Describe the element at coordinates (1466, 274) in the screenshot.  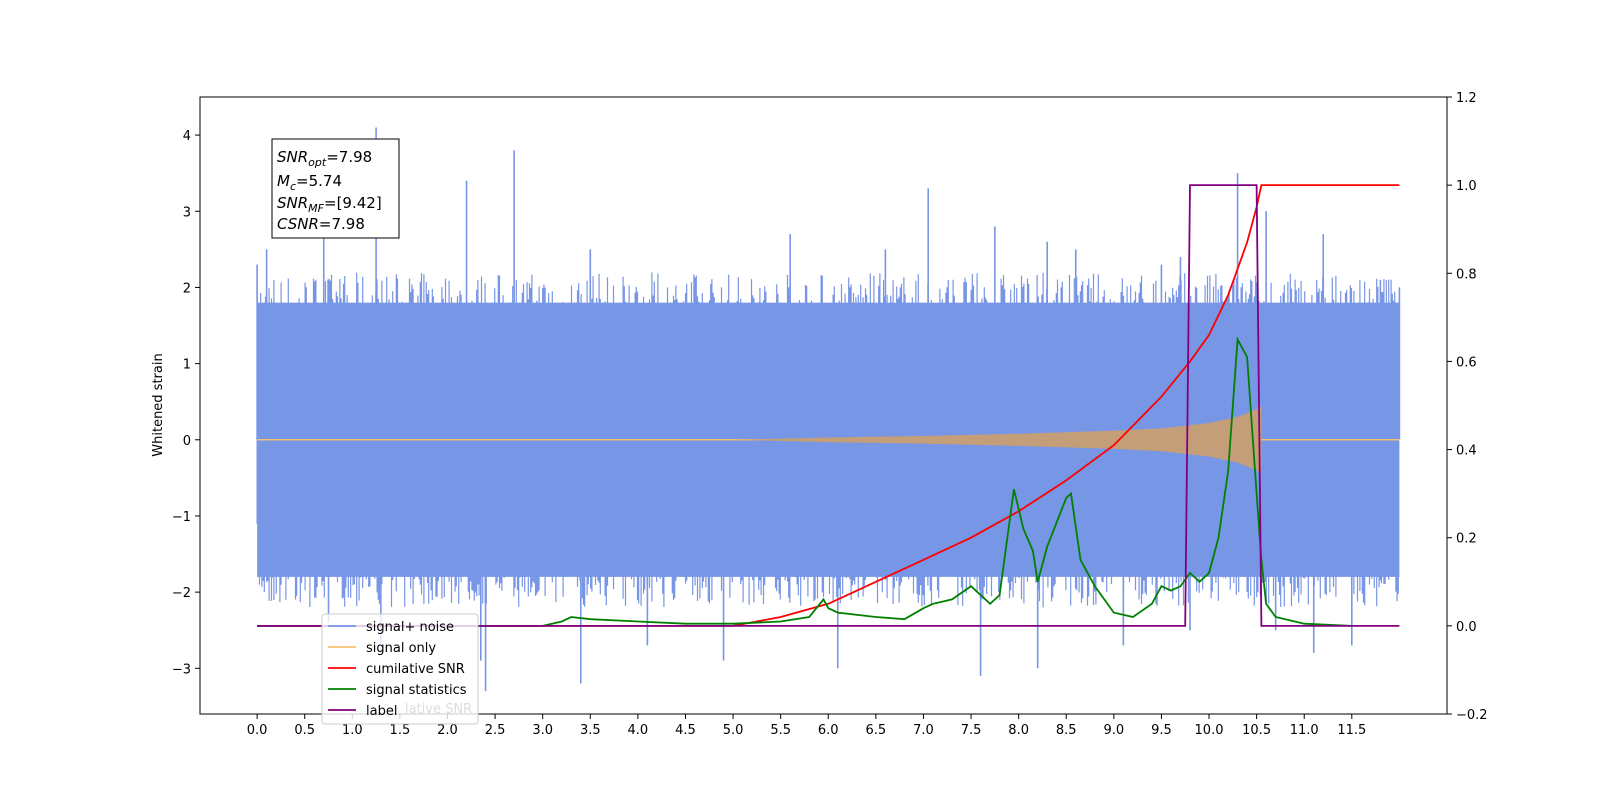
I see `y2-tick-label: 0.8` at that location.